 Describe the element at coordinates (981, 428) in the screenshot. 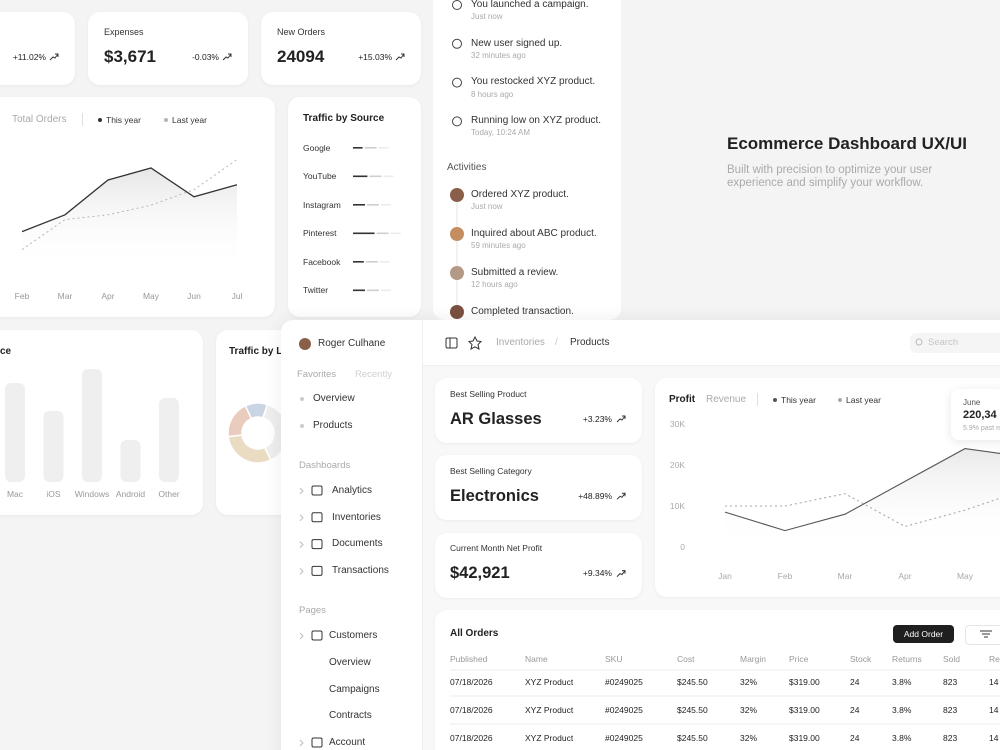

I see `tooltip-note: 5.9% past m` at that location.